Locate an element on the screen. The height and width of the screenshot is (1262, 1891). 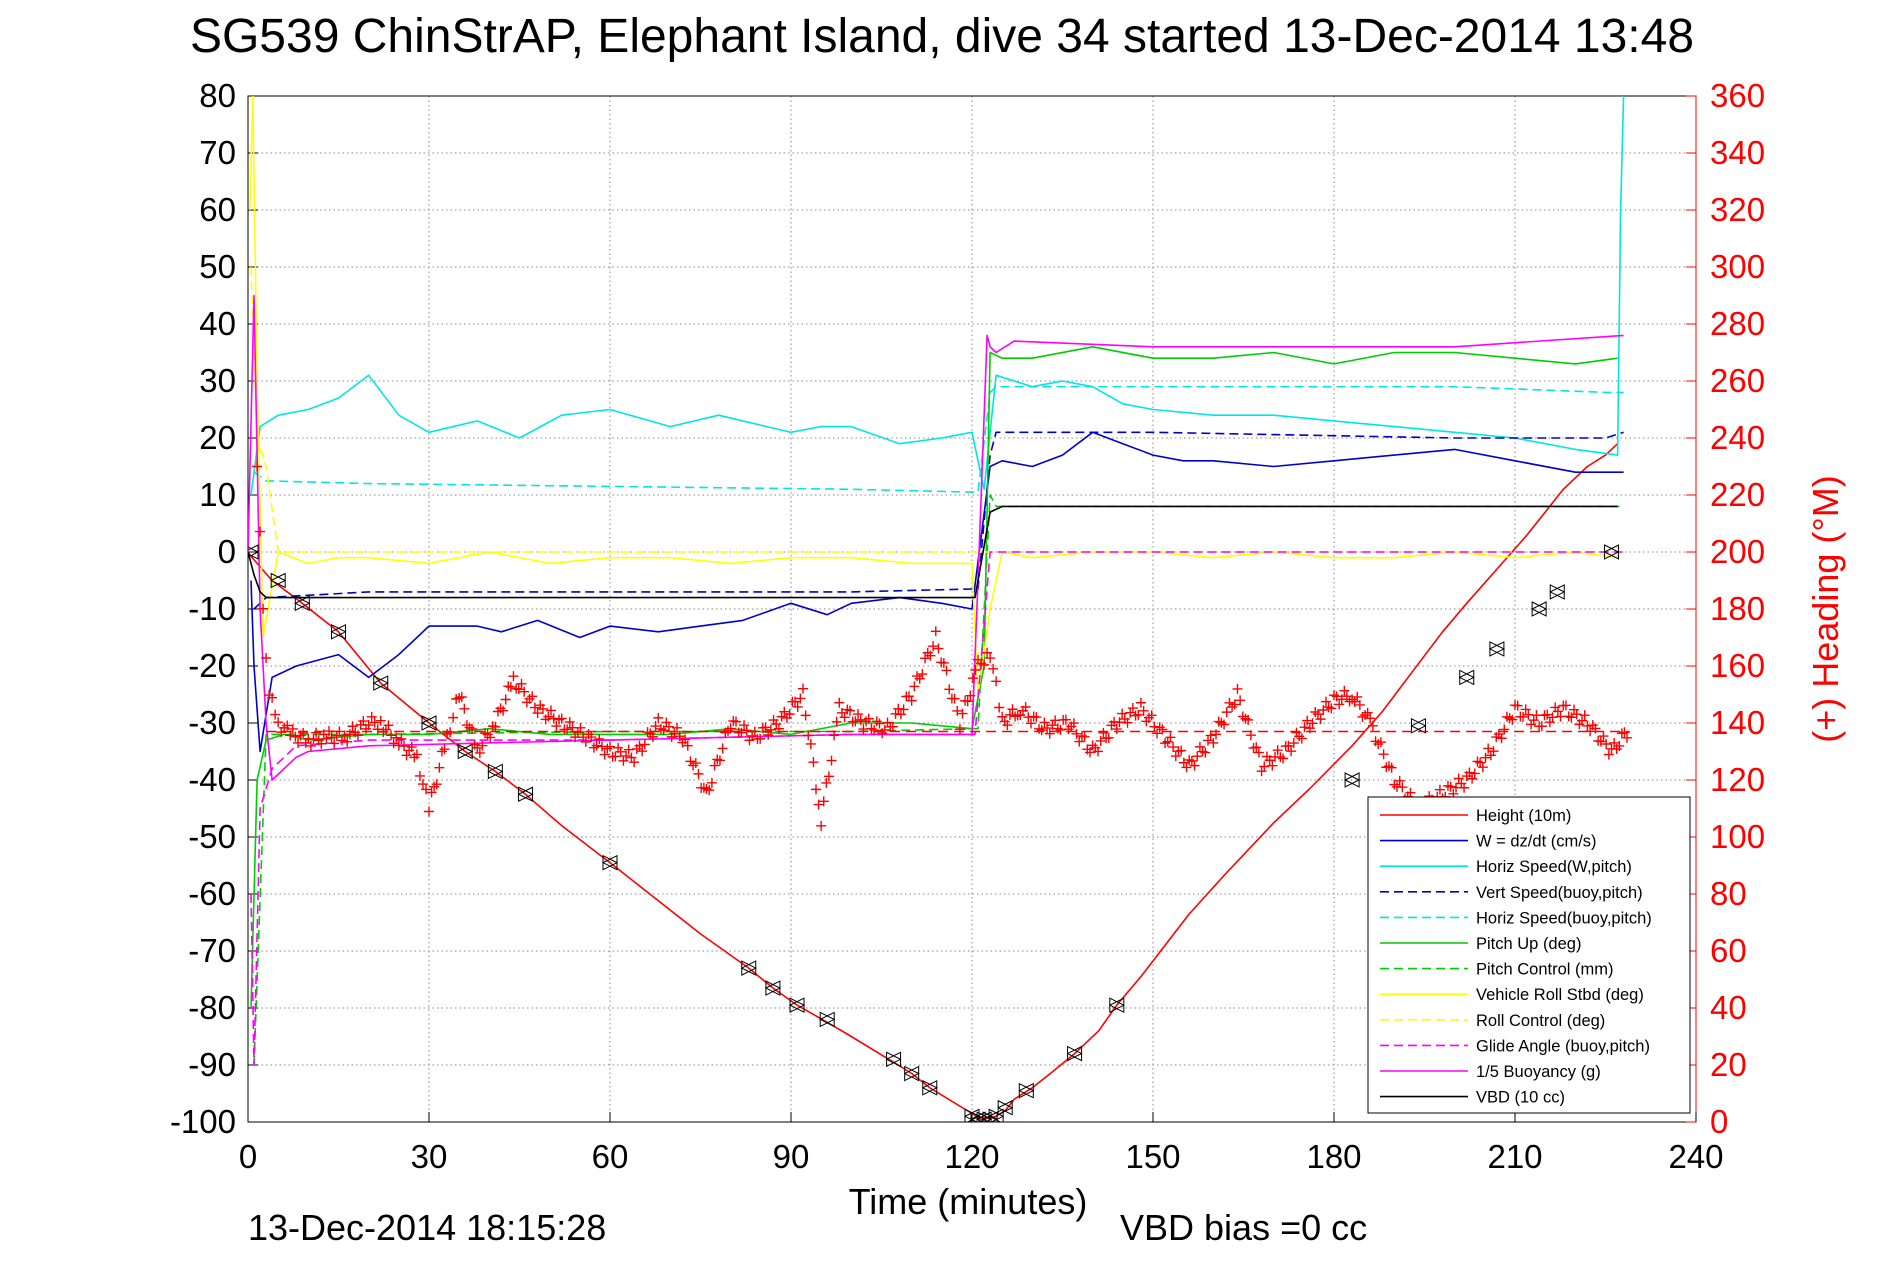
legend-label-3: Vert Speed(buoy,pitch) is located at coordinates (1559, 893).